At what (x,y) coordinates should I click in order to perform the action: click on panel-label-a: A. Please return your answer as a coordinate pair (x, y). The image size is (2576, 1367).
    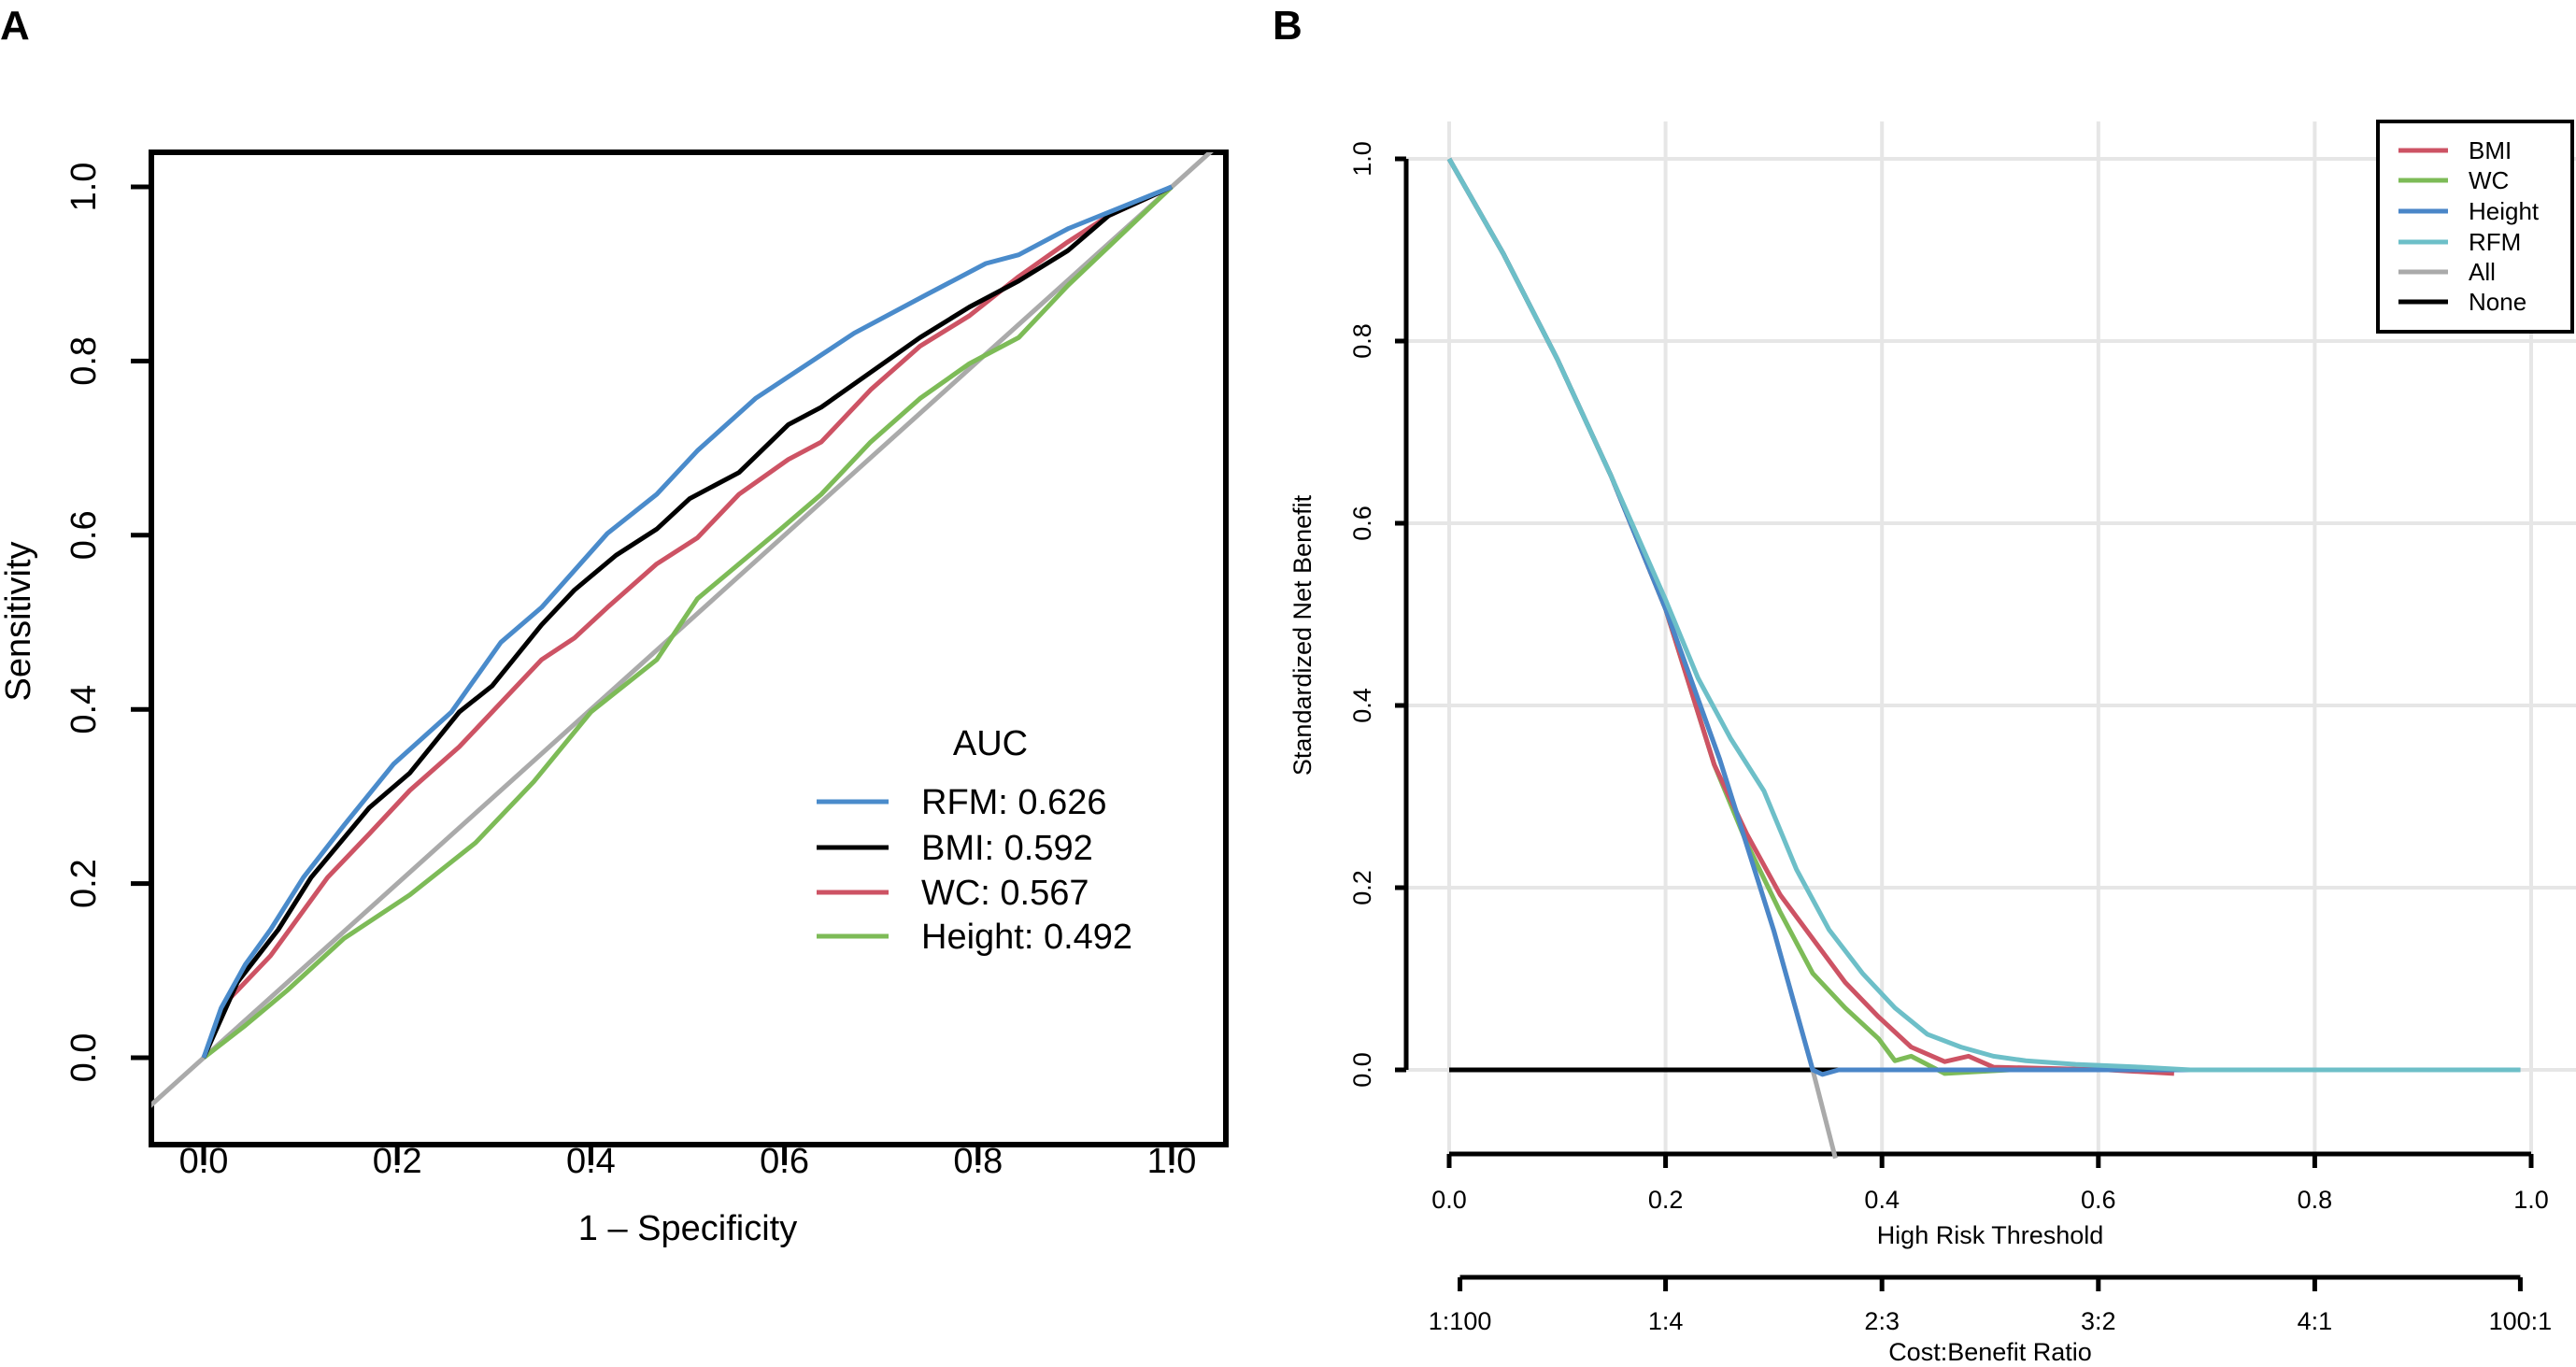
    Looking at the image, I should click on (15, 26).